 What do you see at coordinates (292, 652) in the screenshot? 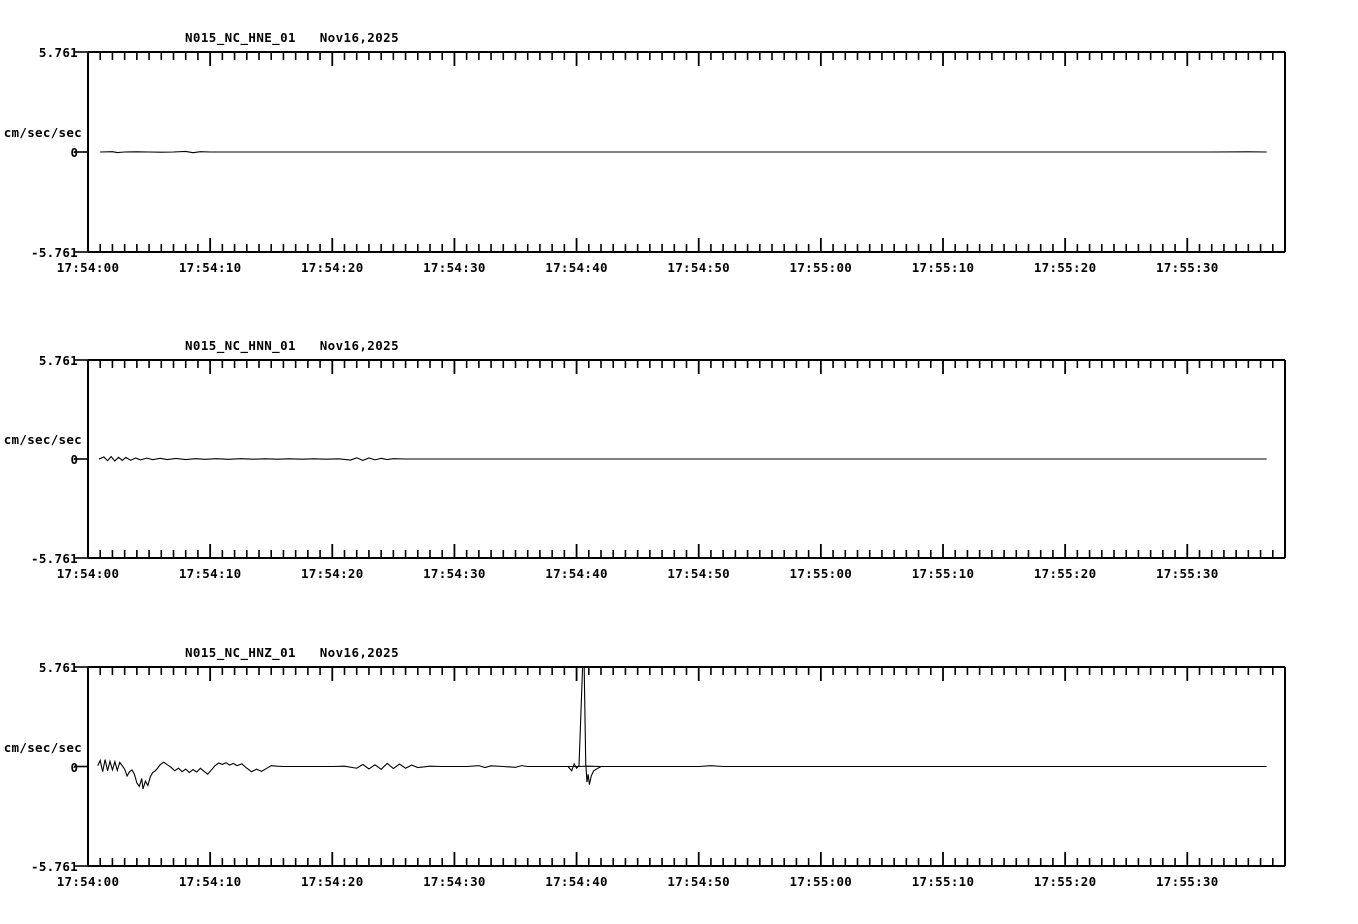
I see `panel-title: N015_NC_HNZ_01 Nov16,2025` at bounding box center [292, 652].